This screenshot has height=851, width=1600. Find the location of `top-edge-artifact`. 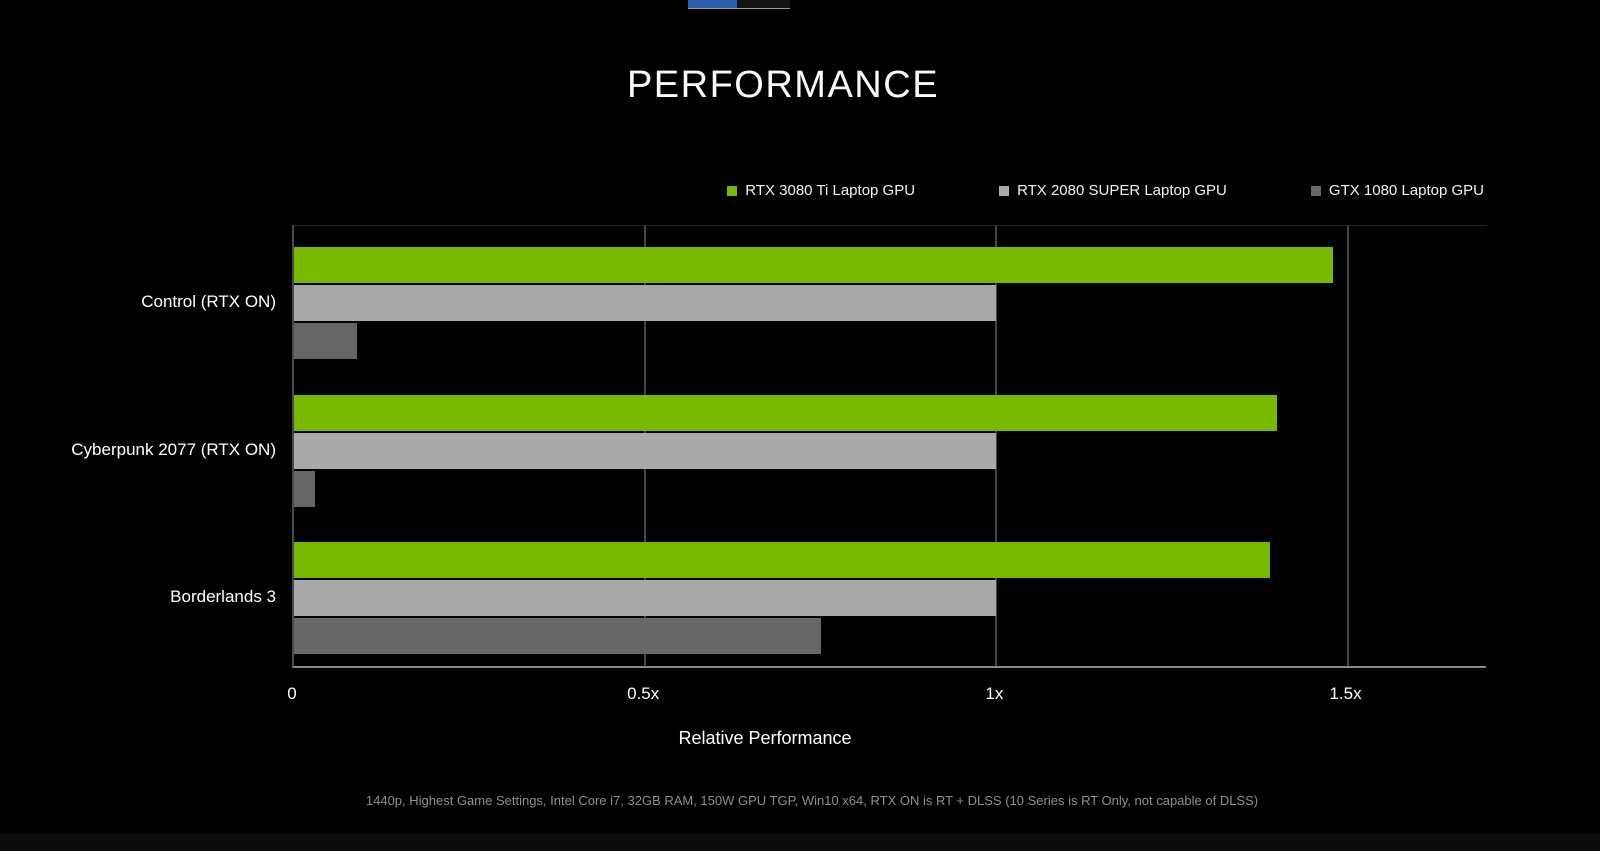

top-edge-artifact is located at coordinates (739, 5).